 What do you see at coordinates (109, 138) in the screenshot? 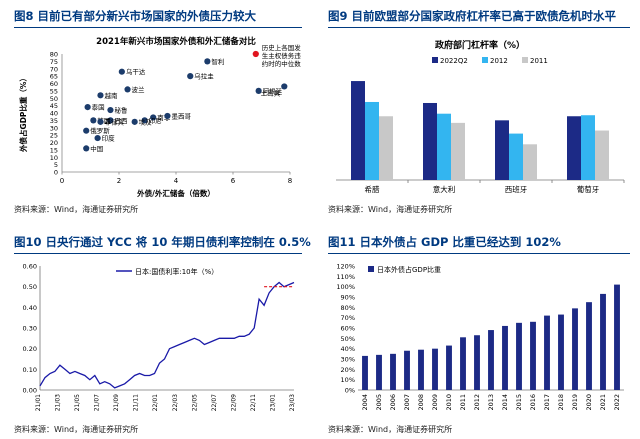
I see `point-label: 印度` at bounding box center [109, 138].